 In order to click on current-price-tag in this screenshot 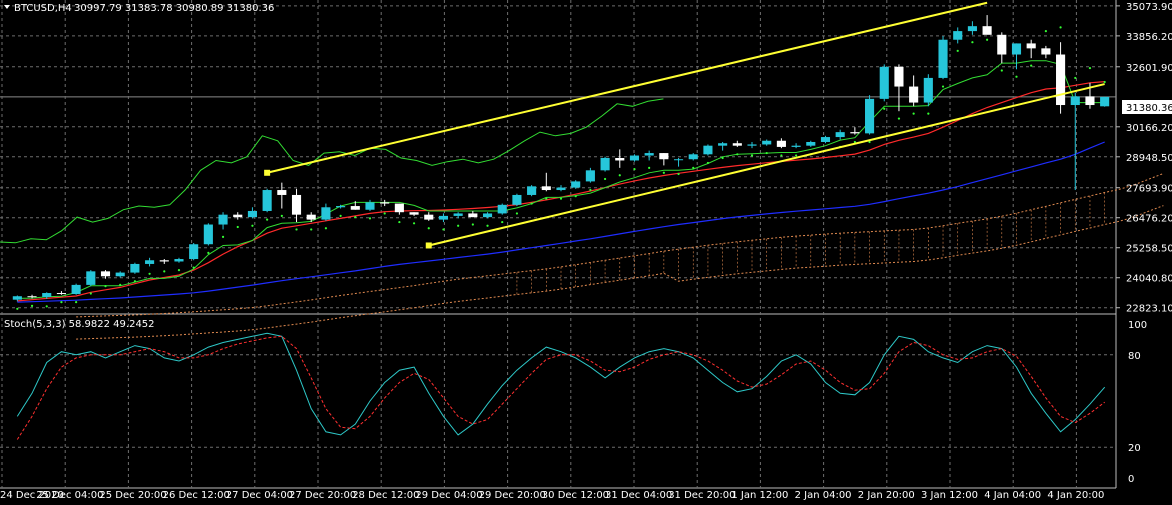, I will do `click(1147, 107)`.